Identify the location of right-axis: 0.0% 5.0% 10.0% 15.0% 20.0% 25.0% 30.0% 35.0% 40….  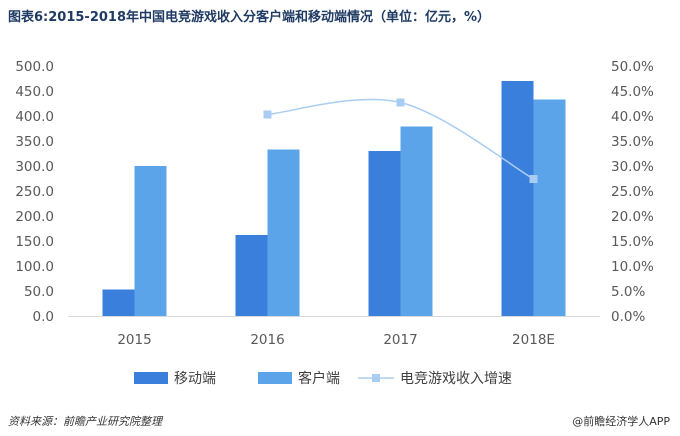
(632, 192).